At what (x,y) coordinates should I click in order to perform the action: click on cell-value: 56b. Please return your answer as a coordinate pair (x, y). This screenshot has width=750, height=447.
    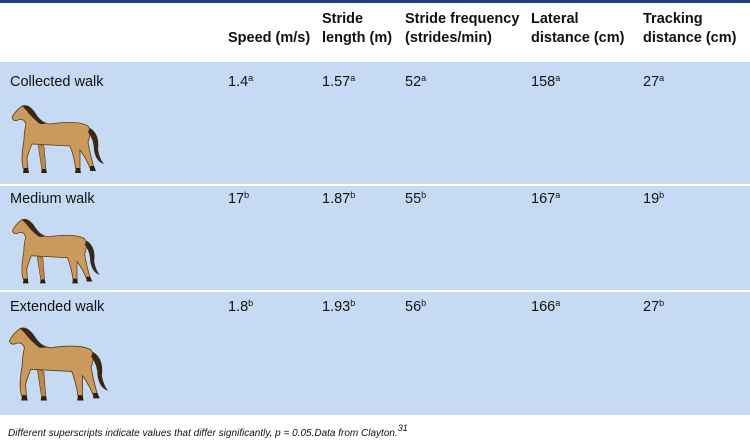
    Looking at the image, I should click on (416, 307).